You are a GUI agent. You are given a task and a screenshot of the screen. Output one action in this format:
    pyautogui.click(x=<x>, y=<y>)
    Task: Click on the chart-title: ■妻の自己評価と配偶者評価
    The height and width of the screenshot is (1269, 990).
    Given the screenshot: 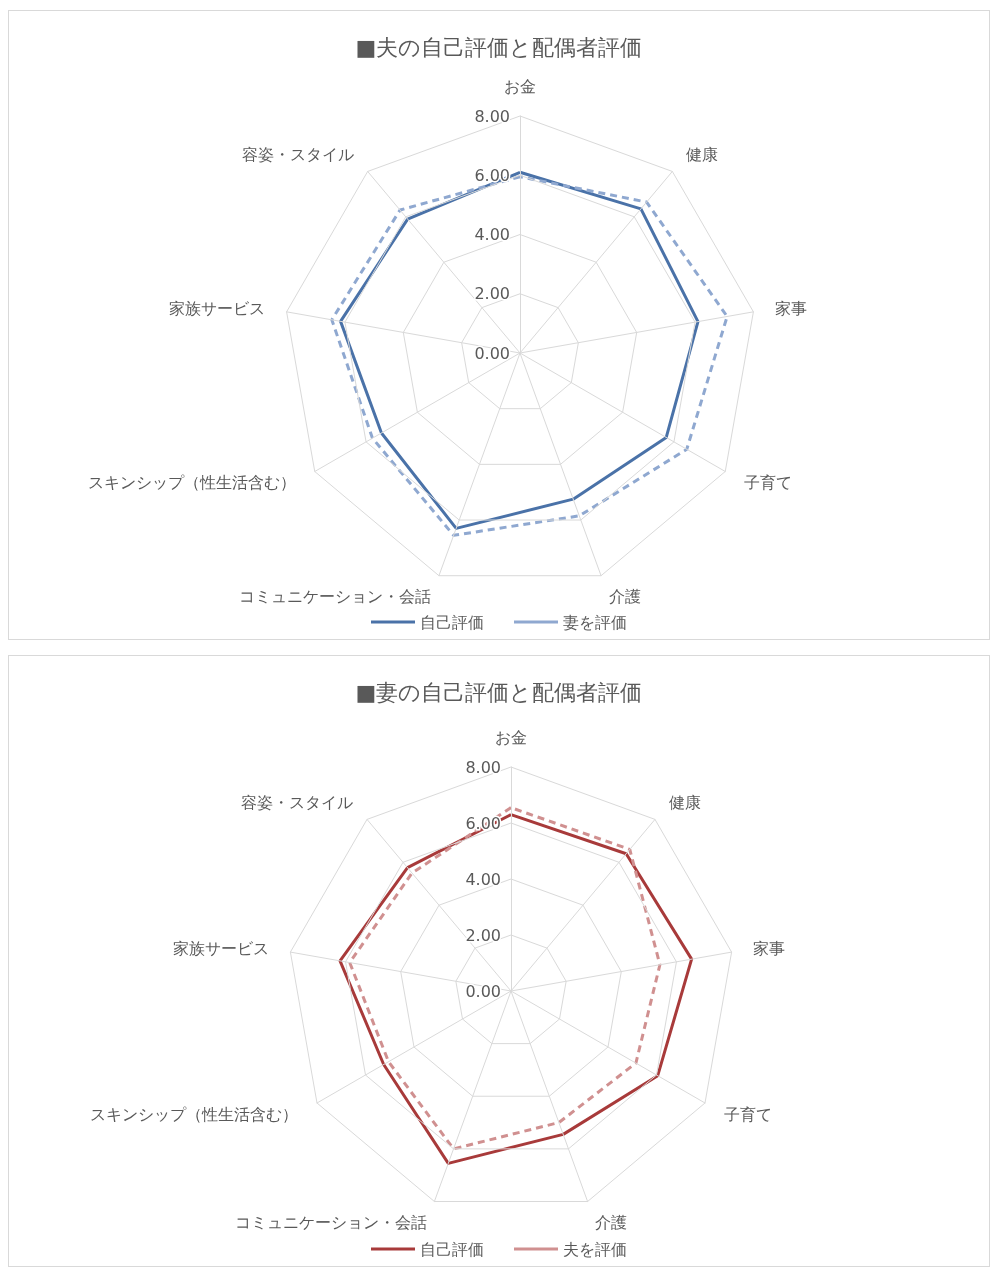 What is the action you would take?
    pyautogui.click(x=499, y=692)
    